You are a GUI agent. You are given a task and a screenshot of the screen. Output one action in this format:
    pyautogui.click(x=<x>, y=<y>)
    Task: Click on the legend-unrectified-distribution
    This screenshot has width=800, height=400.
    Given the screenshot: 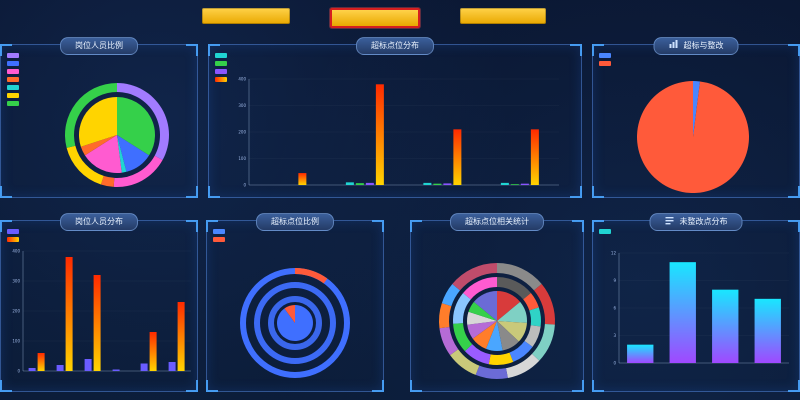 What is the action you would take?
    pyautogui.click(x=607, y=231)
    